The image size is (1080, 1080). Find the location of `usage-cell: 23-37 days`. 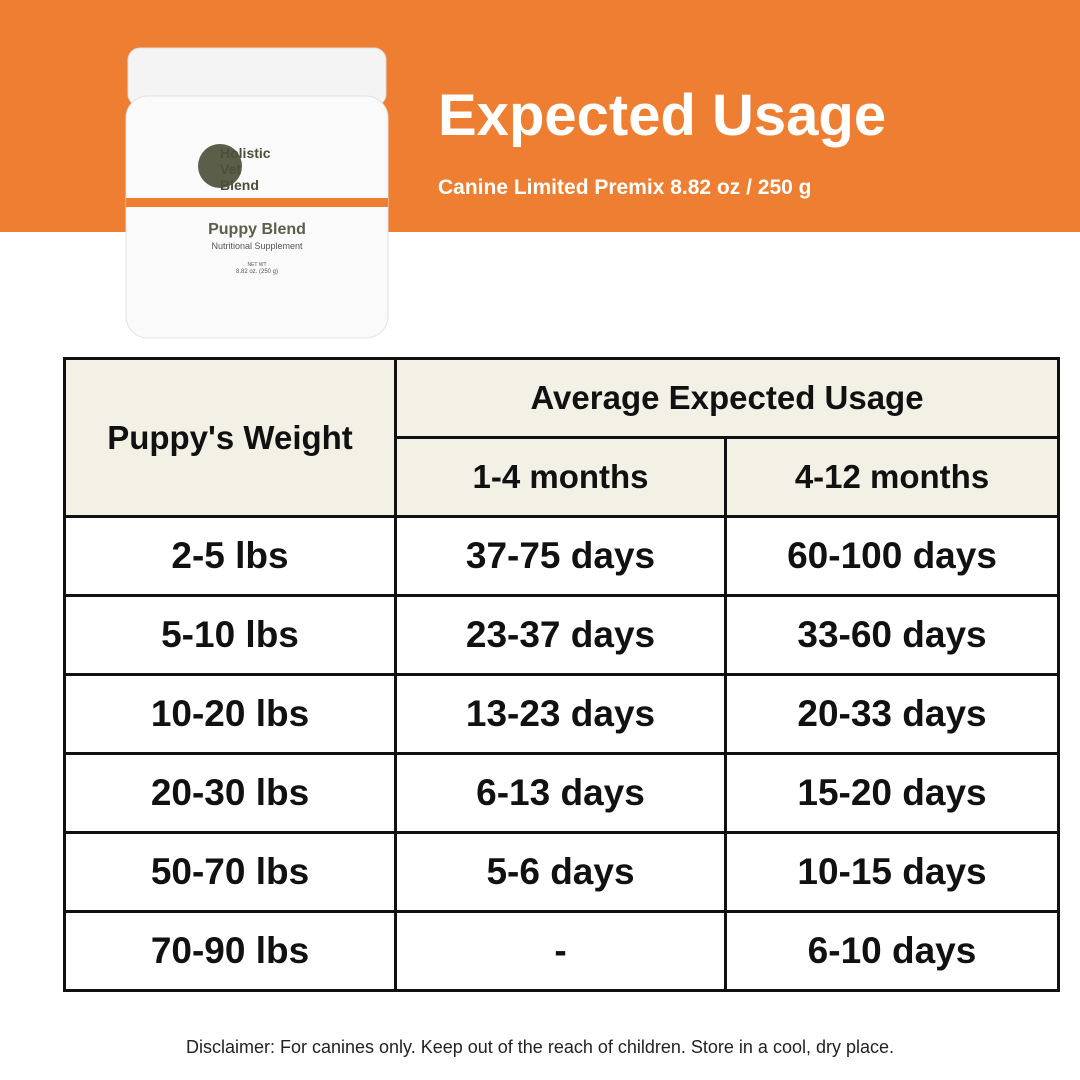

usage-cell: 23-37 days is located at coordinates (560, 635).